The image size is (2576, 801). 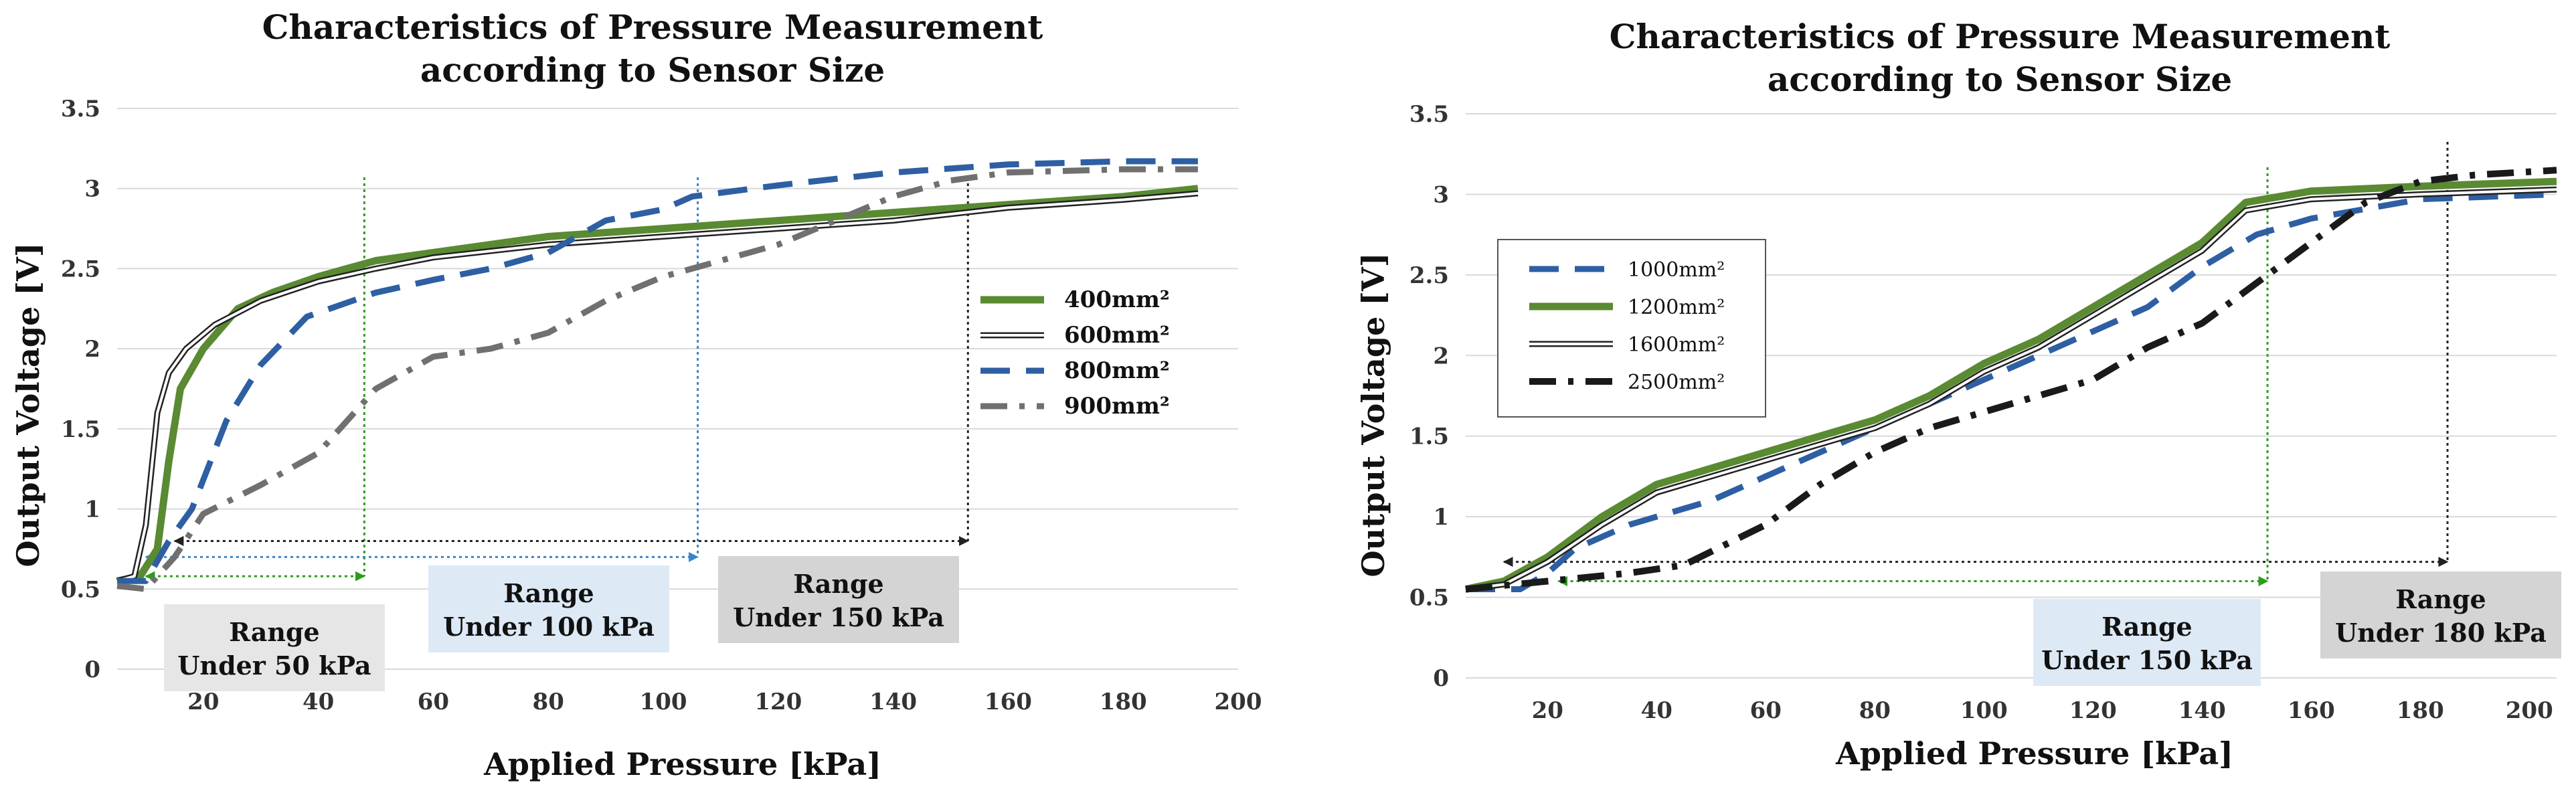 I want to click on legend-label: 1600mm², so click(x=1676, y=345).